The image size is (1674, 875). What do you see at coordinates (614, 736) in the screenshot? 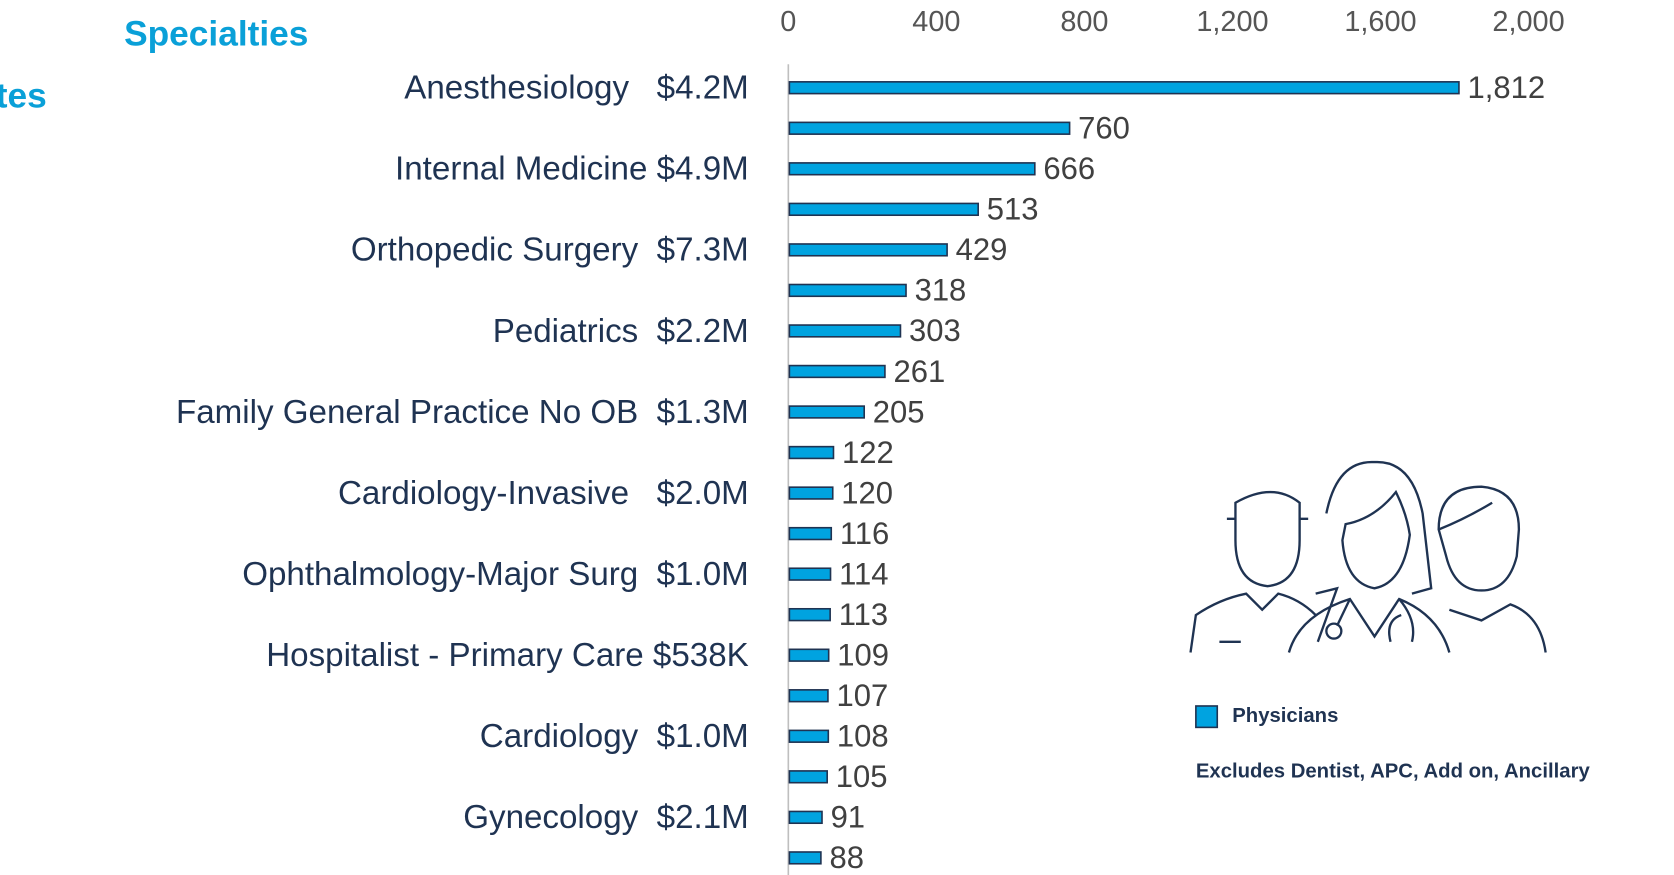
I see `category-label: Cardiology $1.0M` at bounding box center [614, 736].